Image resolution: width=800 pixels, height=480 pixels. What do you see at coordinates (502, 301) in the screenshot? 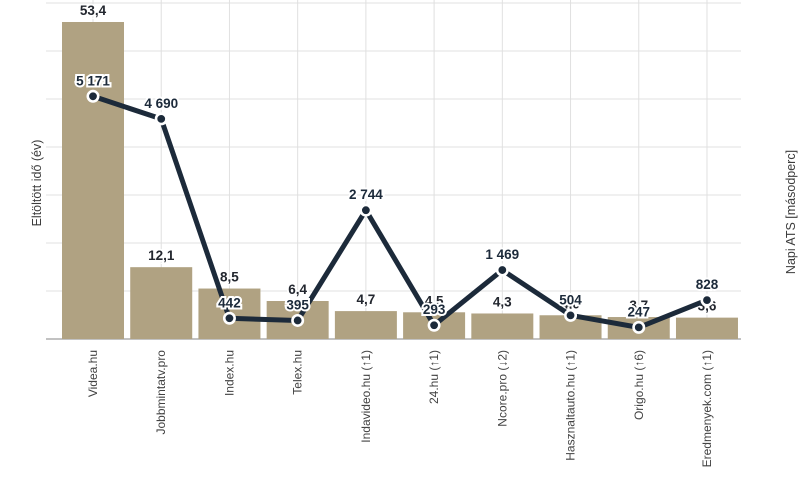
I see `bar-value-label: 4,3` at bounding box center [502, 301].